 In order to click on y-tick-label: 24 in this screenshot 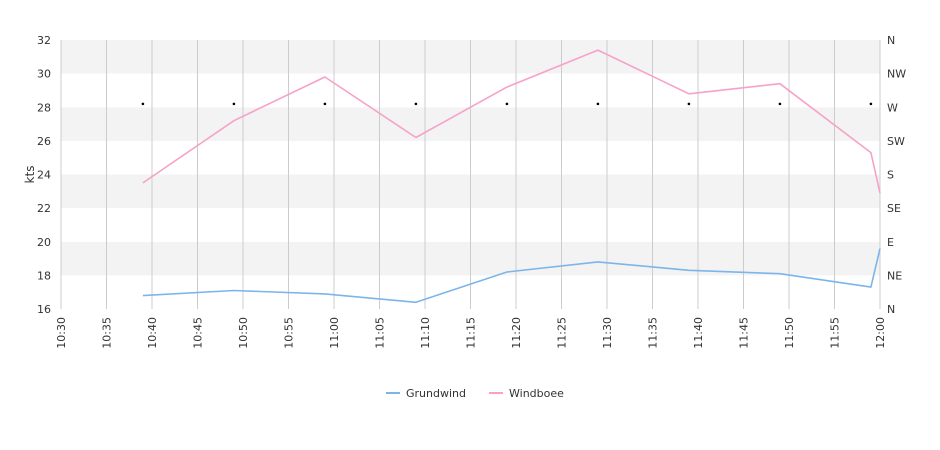, I will do `click(44, 175)`.